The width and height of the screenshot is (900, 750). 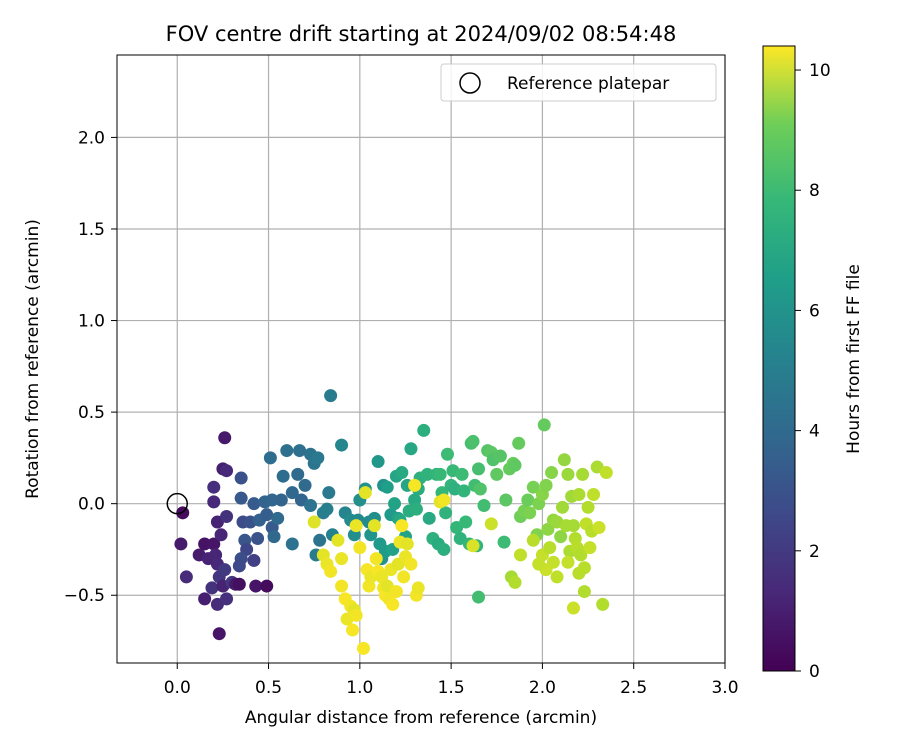 What do you see at coordinates (588, 84) in the screenshot?
I see `legend-label: Reference platepar` at bounding box center [588, 84].